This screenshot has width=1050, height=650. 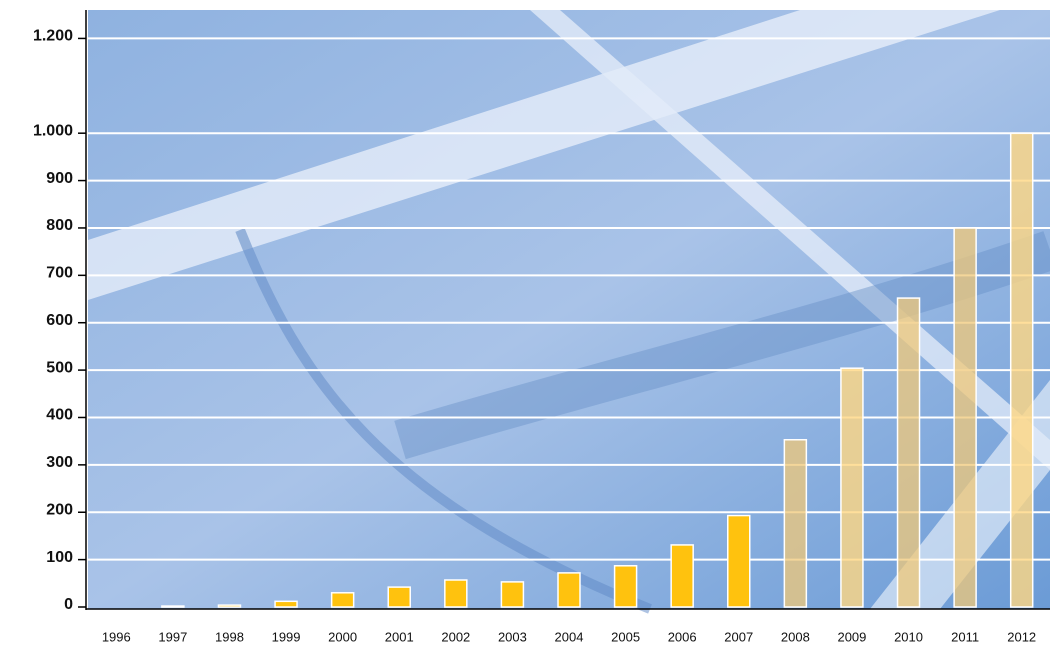 I want to click on x-tick-label: 1996, so click(x=116, y=636).